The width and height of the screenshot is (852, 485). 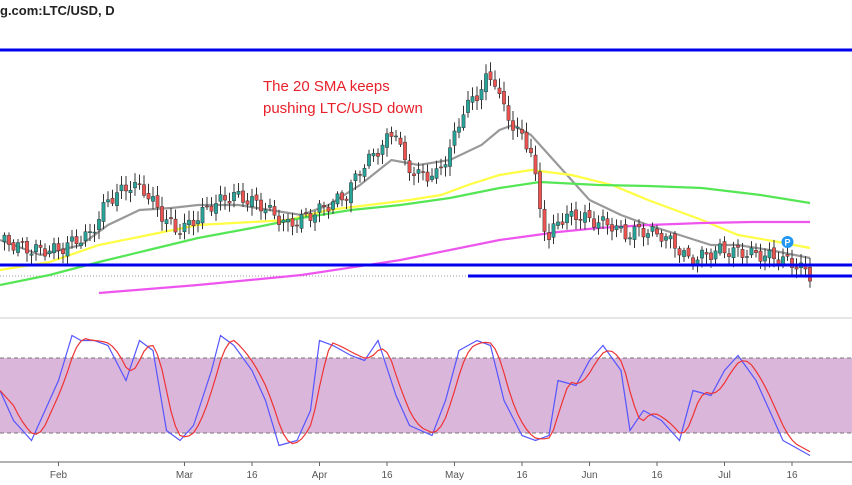 What do you see at coordinates (454, 257) in the screenshot?
I see `sma-line-sma200` at bounding box center [454, 257].